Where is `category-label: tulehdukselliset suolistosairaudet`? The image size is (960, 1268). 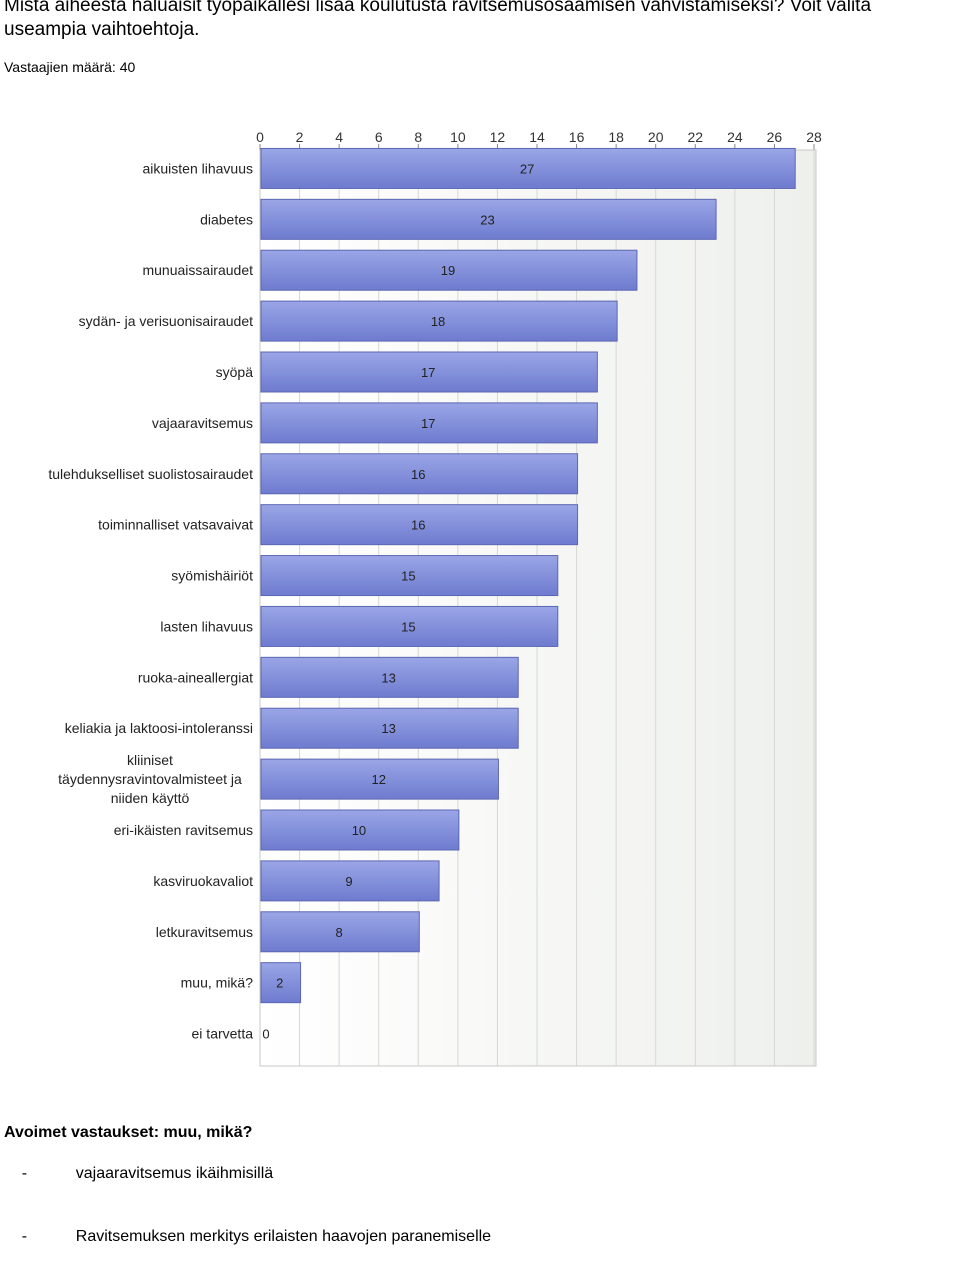
category-label: tulehdukselliset suolistosairaudet is located at coordinates (150, 474).